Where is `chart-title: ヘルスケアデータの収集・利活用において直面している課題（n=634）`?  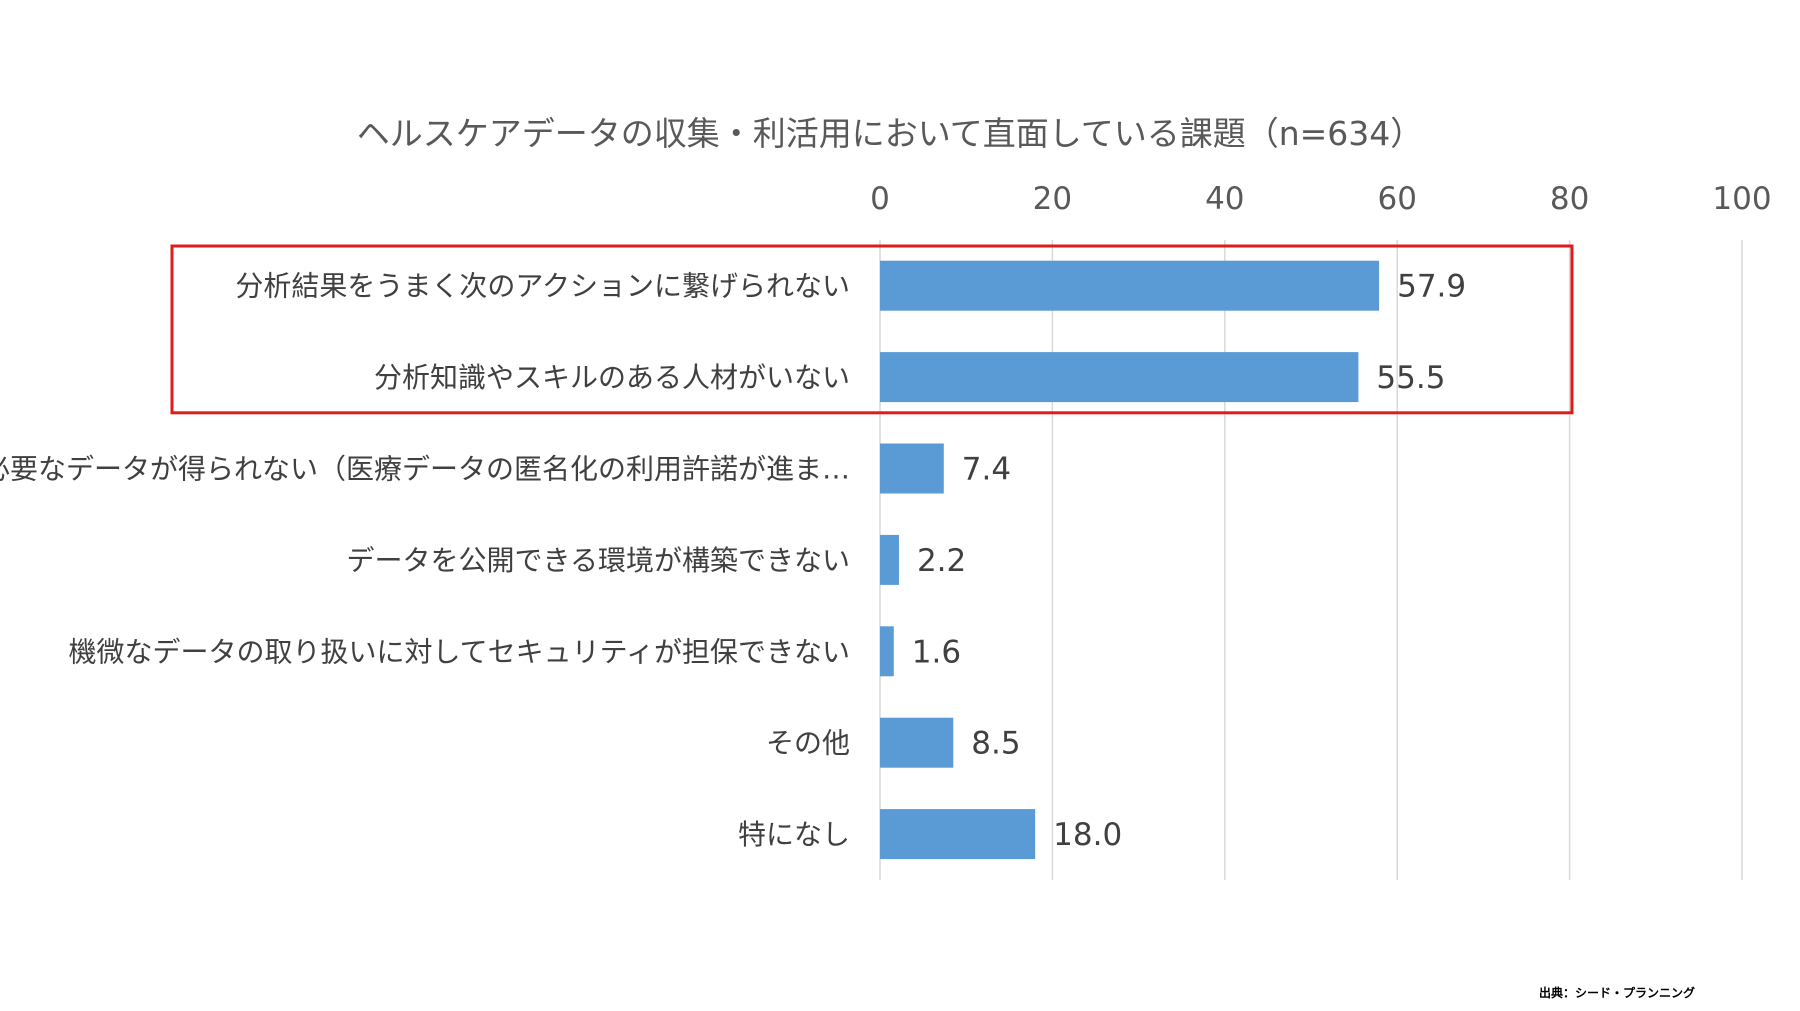 chart-title: ヘルスケアデータの収集・利活用において直面している課題（n=634） is located at coordinates (890, 133).